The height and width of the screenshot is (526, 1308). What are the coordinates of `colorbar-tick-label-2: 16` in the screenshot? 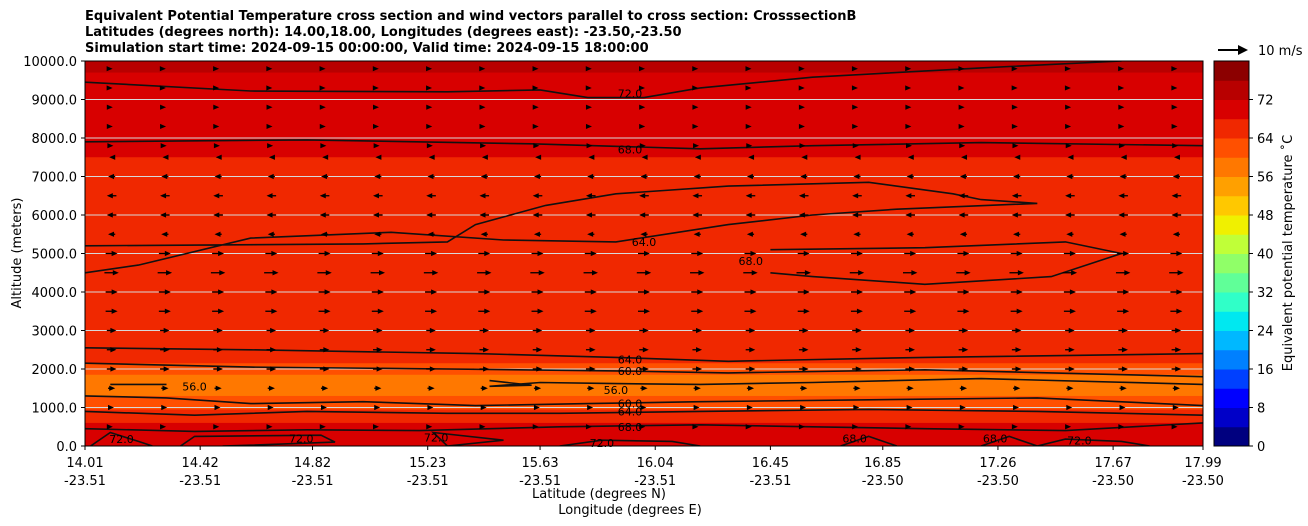 It's located at (1265, 370).